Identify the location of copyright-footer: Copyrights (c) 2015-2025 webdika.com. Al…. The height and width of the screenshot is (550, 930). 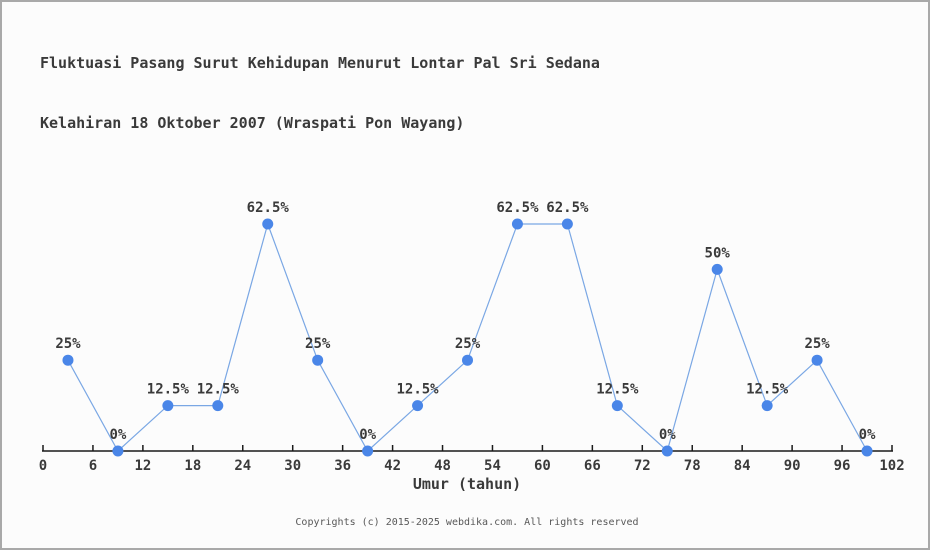
(467, 522).